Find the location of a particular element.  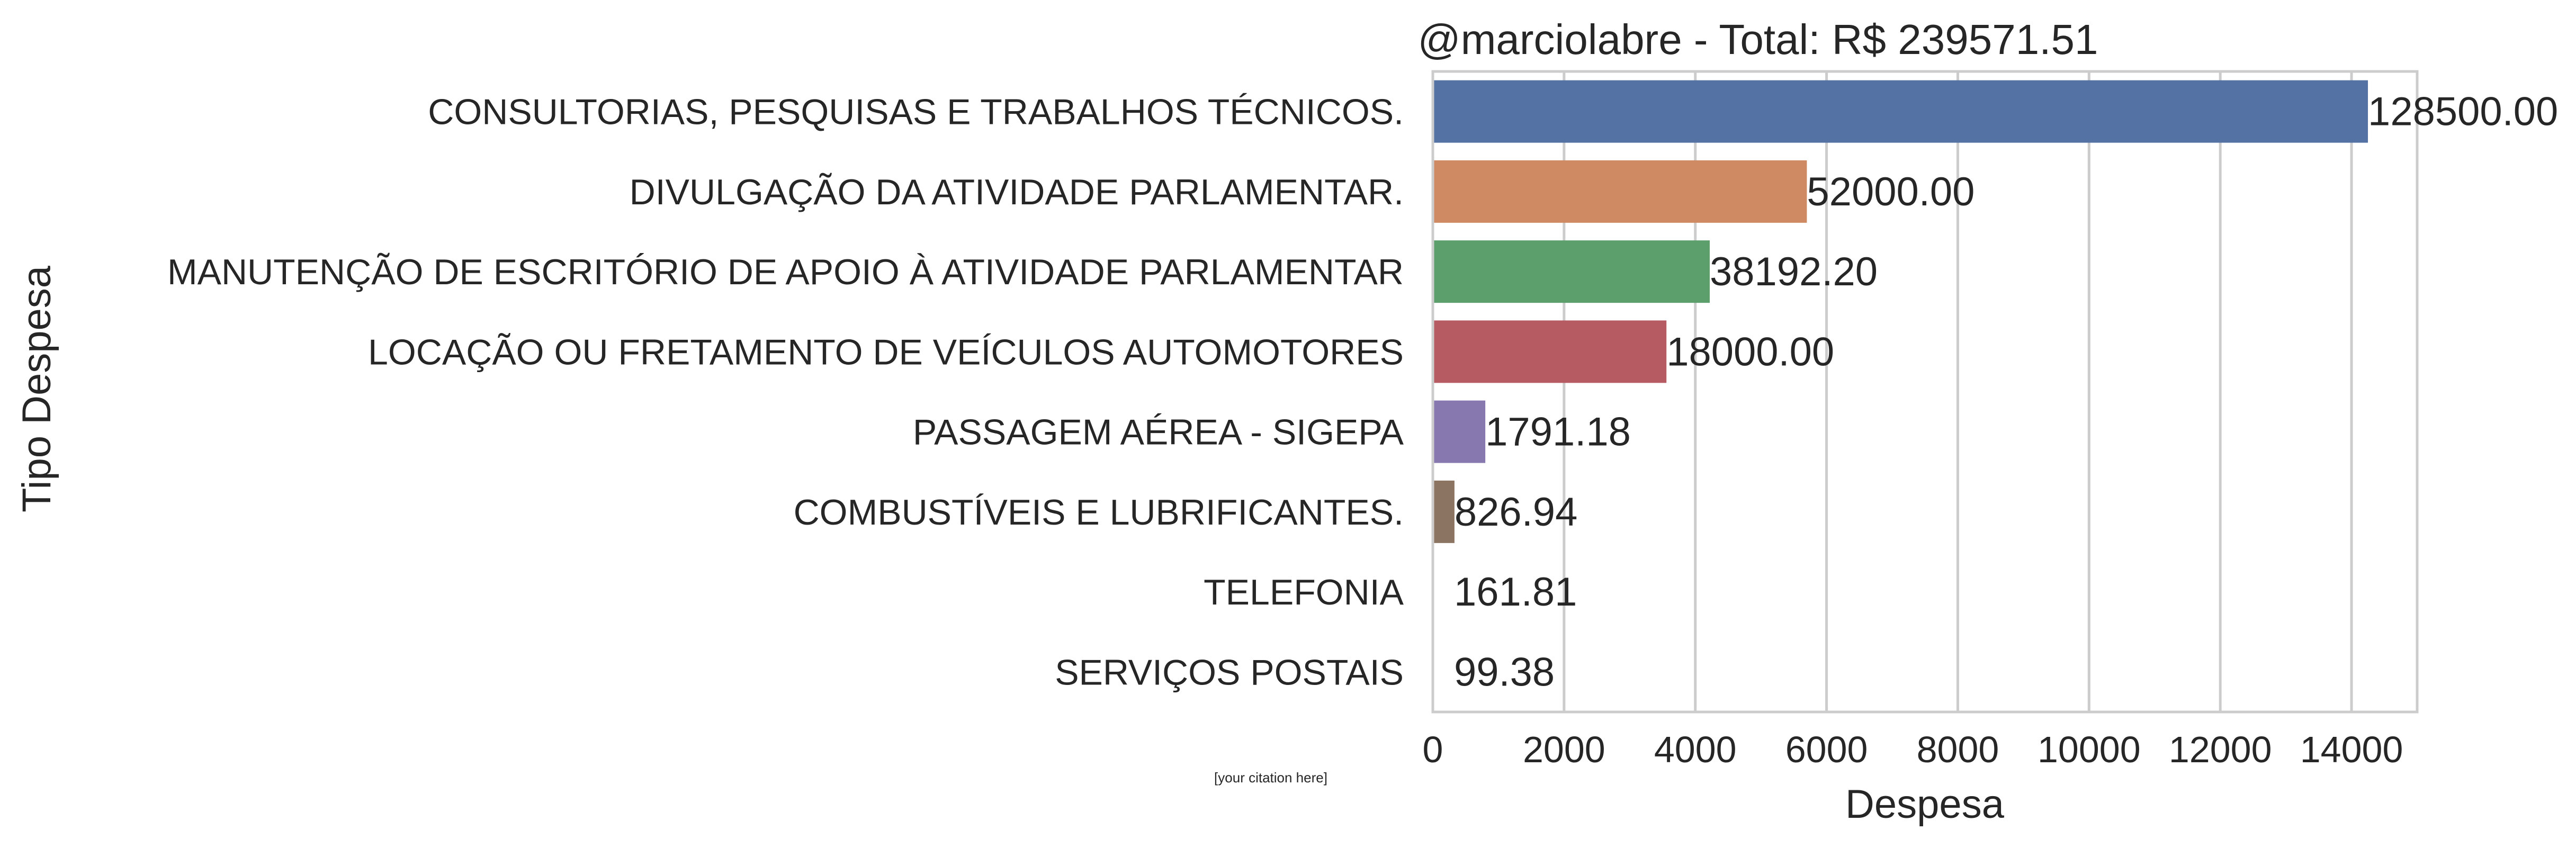

category-label: PASSAGEM AÉREA - SIGEPA is located at coordinates (1158, 432).